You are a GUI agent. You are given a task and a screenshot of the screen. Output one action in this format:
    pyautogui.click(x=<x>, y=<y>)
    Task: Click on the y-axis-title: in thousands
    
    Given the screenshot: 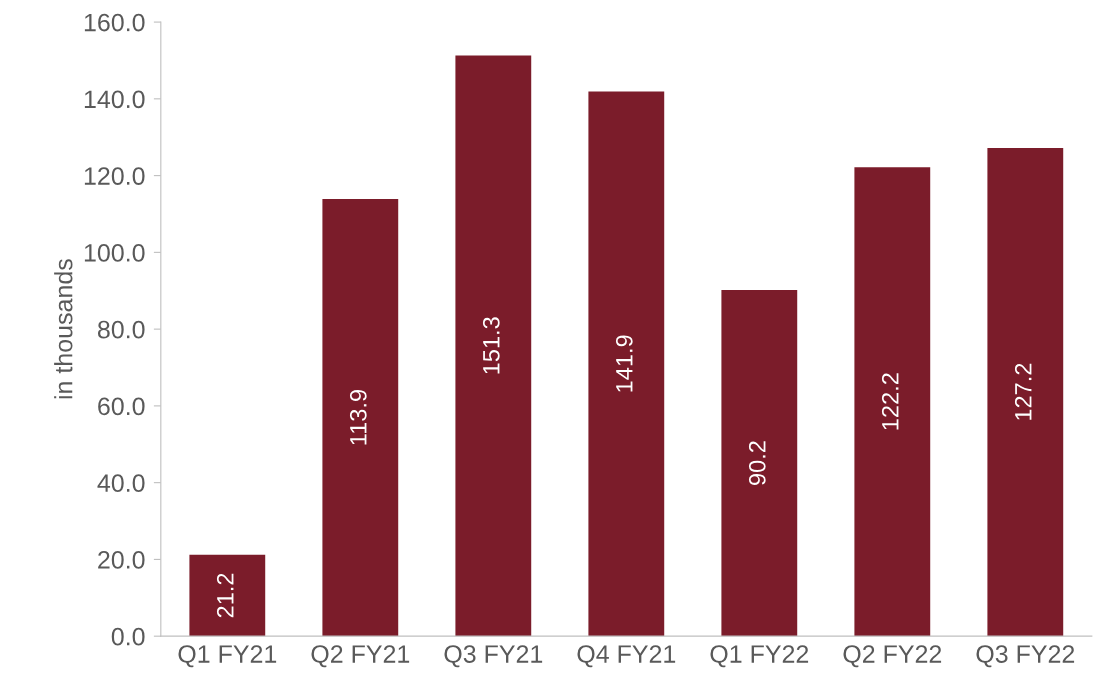 What is the action you would take?
    pyautogui.click(x=63, y=329)
    